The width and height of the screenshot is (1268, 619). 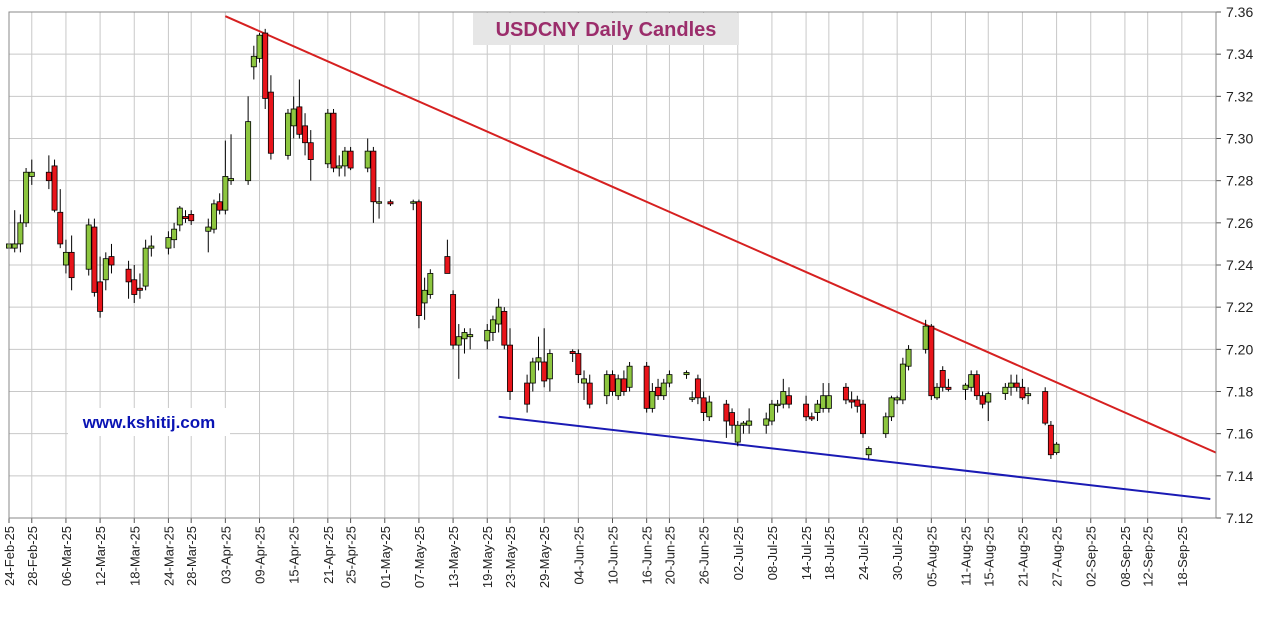 What do you see at coordinates (225, 555) in the screenshot?
I see `x-tick-label: 03-Apr-25` at bounding box center [225, 555].